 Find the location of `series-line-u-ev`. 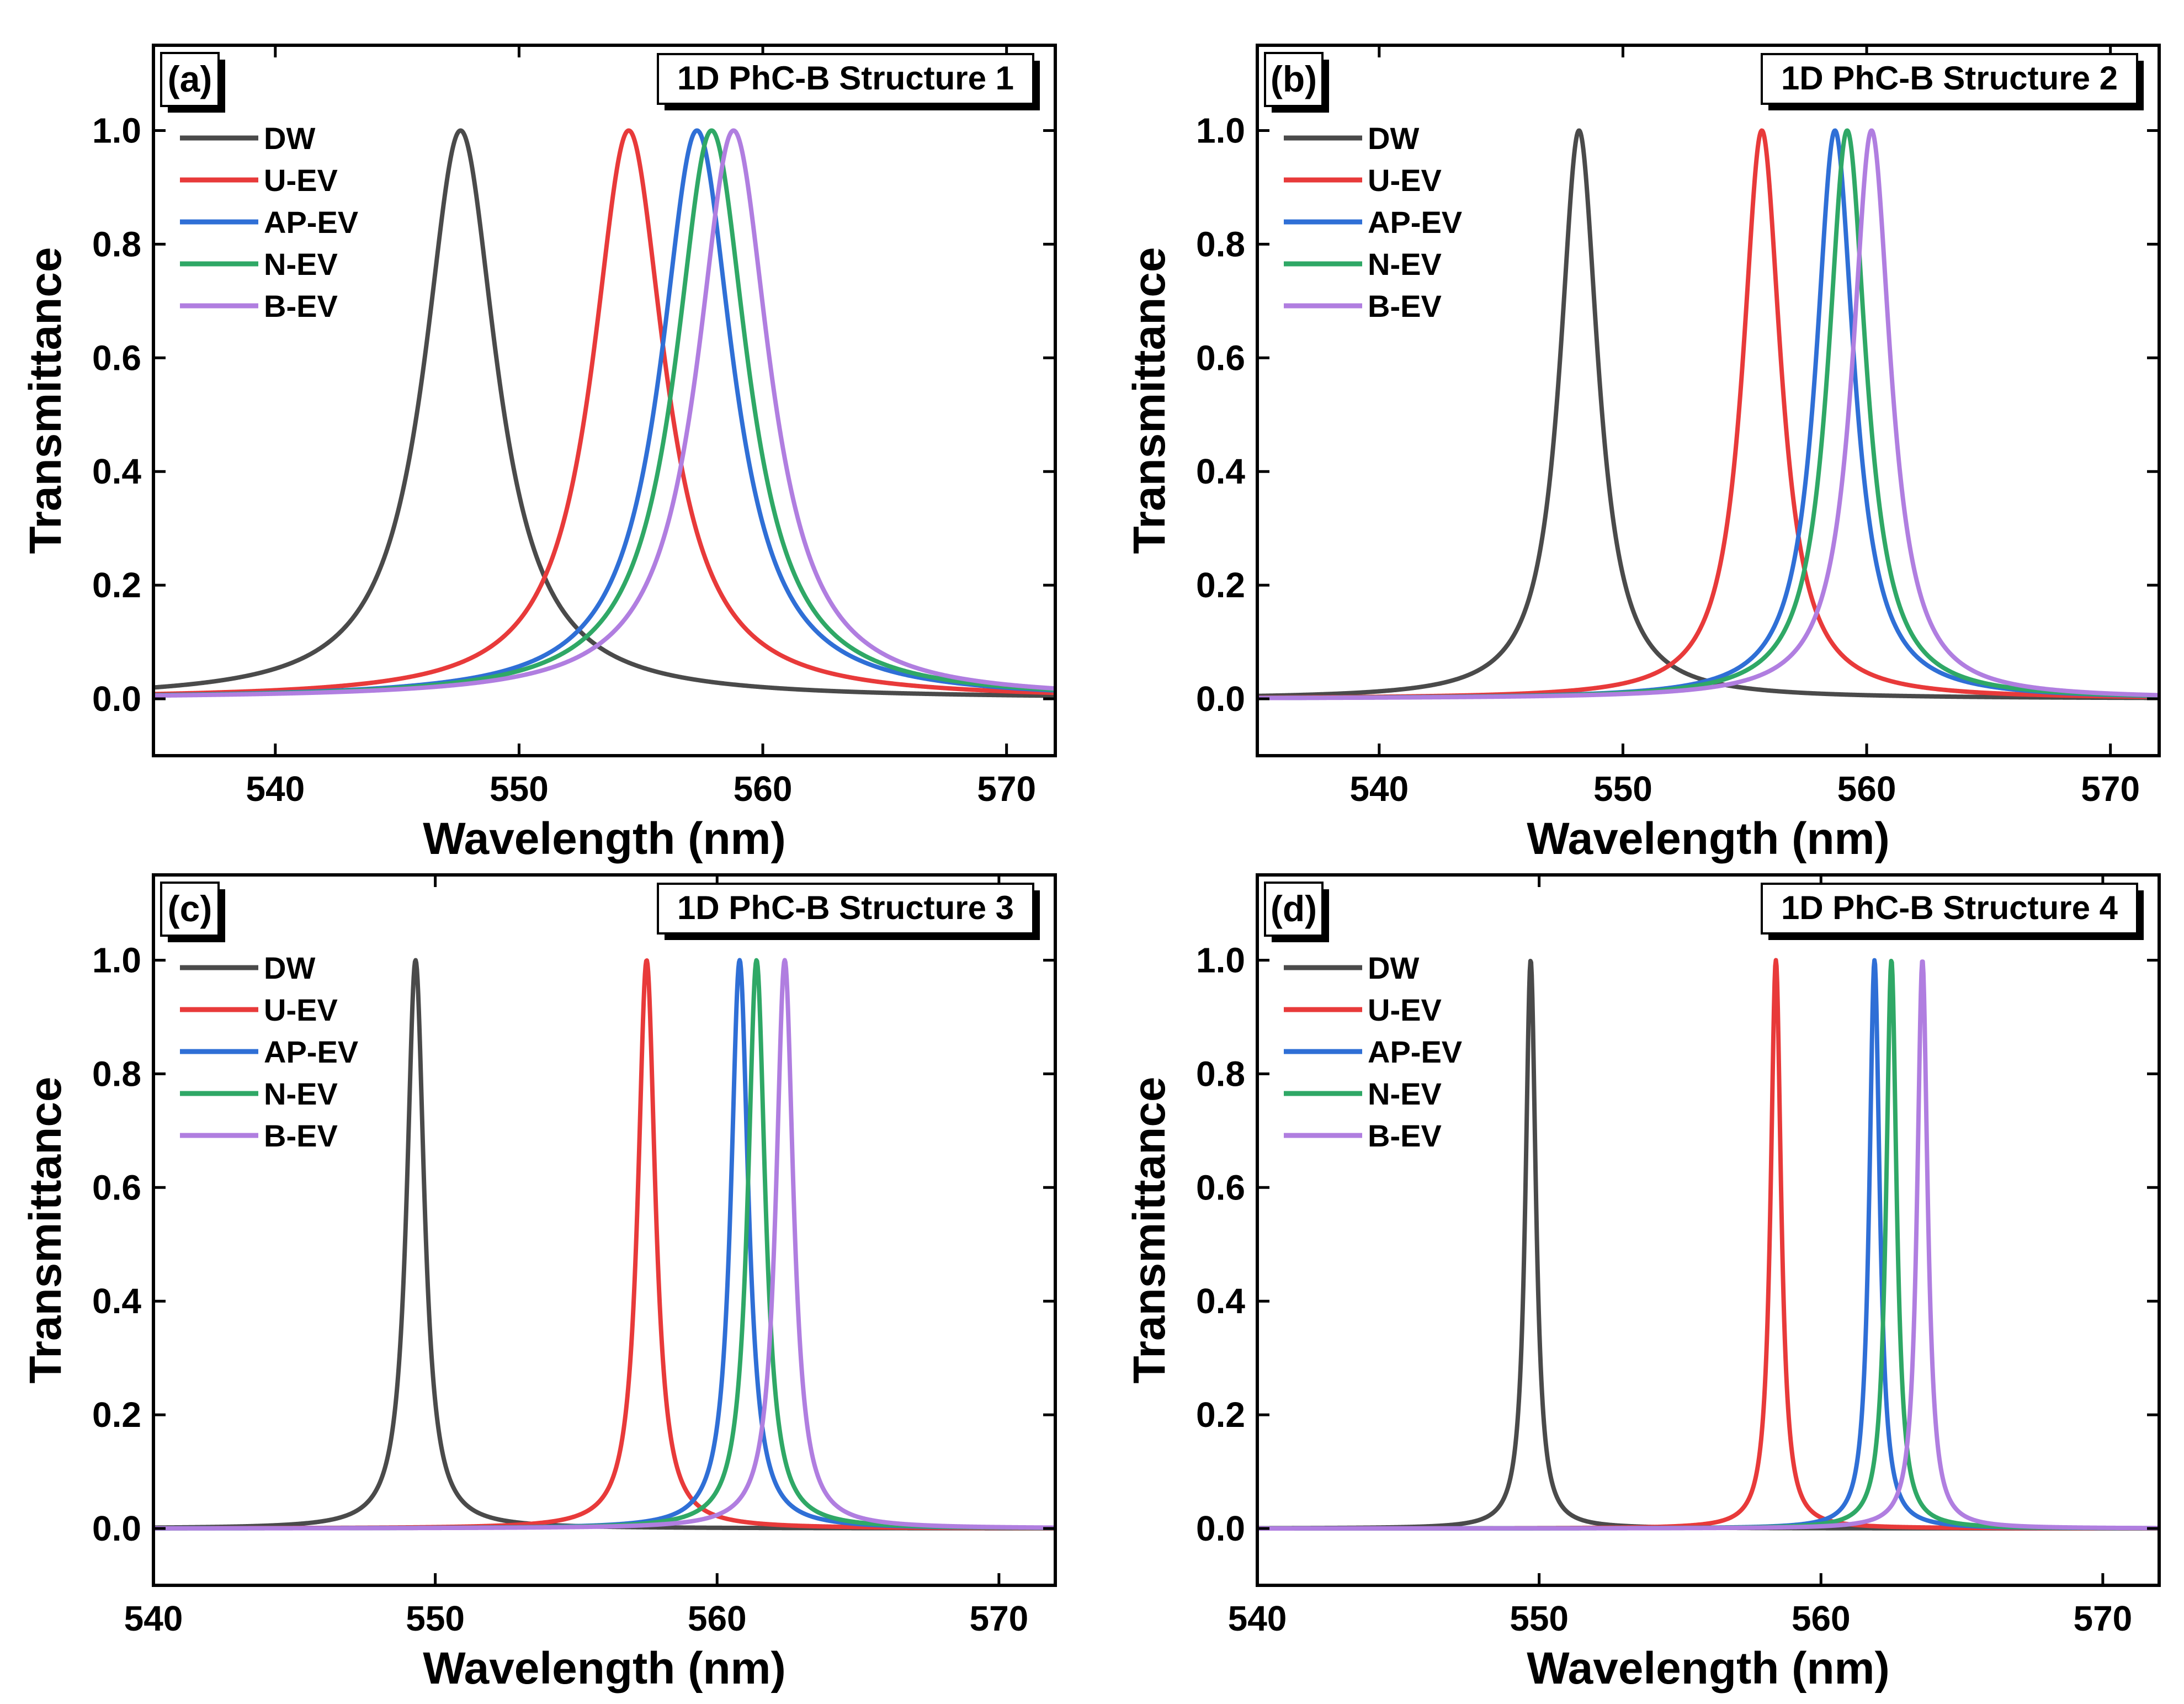

series-line-u-ev is located at coordinates (604, 412).